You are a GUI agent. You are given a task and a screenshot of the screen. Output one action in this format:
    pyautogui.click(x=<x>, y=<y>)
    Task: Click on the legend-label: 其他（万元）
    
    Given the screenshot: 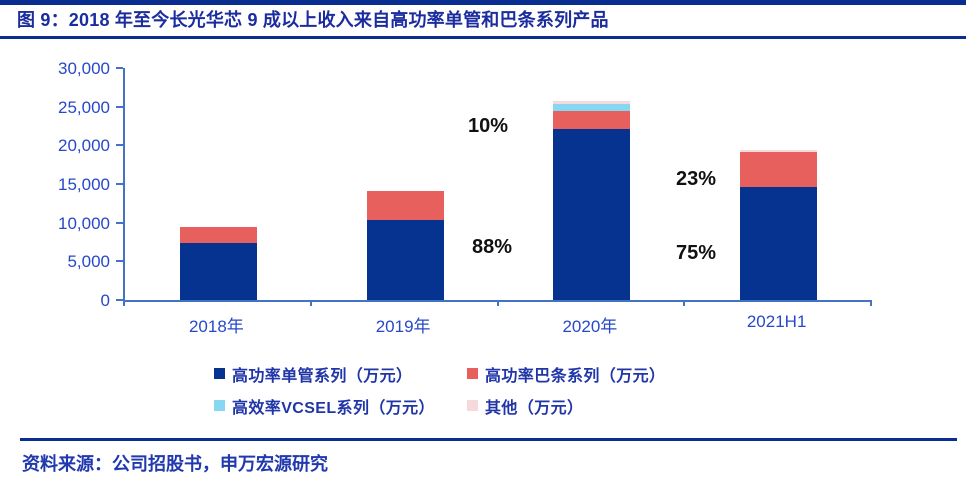 What is the action you would take?
    pyautogui.click(x=534, y=408)
    